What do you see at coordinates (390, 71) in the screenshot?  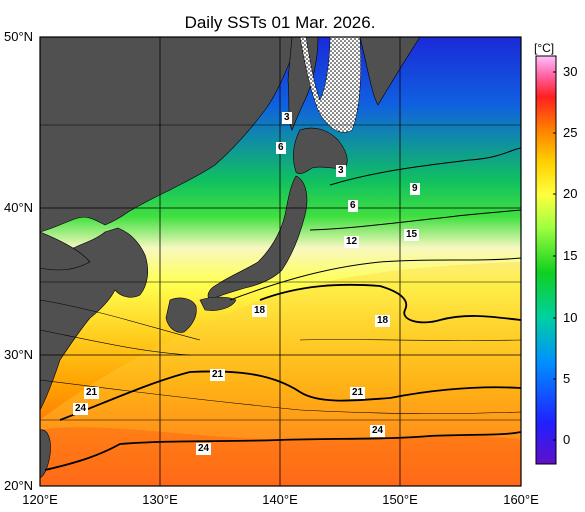 I see `kuril-land` at bounding box center [390, 71].